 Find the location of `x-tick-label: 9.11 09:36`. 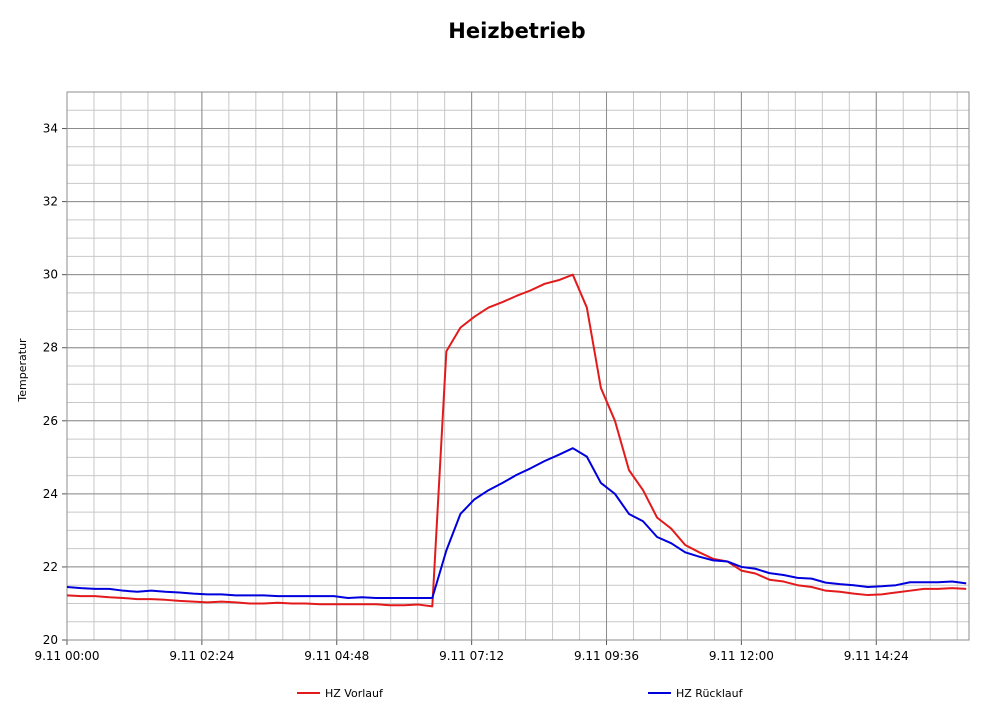

x-tick-label: 9.11 09:36 is located at coordinates (606, 656).